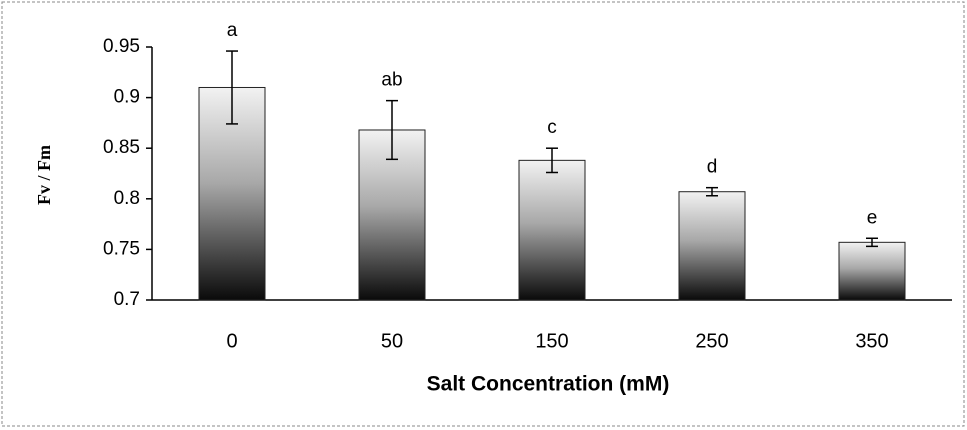 Image resolution: width=967 pixels, height=430 pixels. What do you see at coordinates (127, 299) in the screenshot?
I see `y-tick-label: 0.7` at bounding box center [127, 299].